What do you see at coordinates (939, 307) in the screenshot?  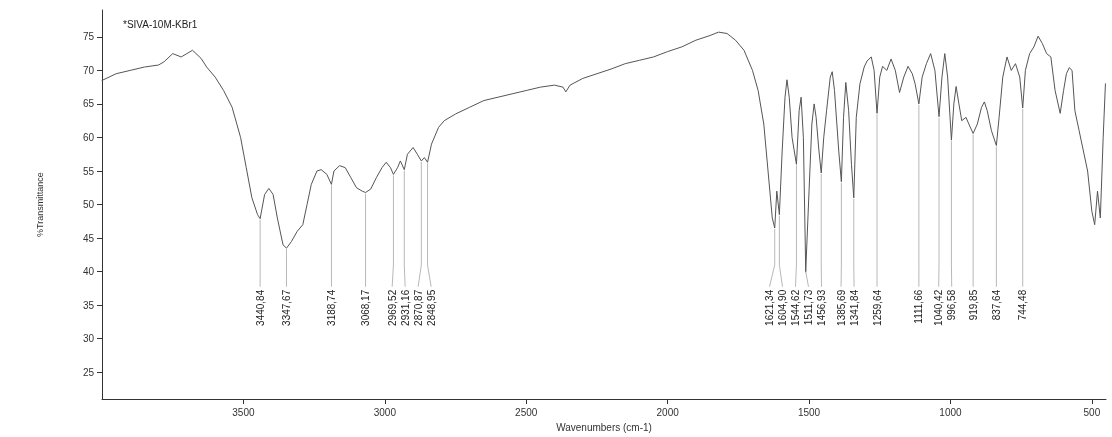 I see `annotation: 1040,42` at bounding box center [939, 307].